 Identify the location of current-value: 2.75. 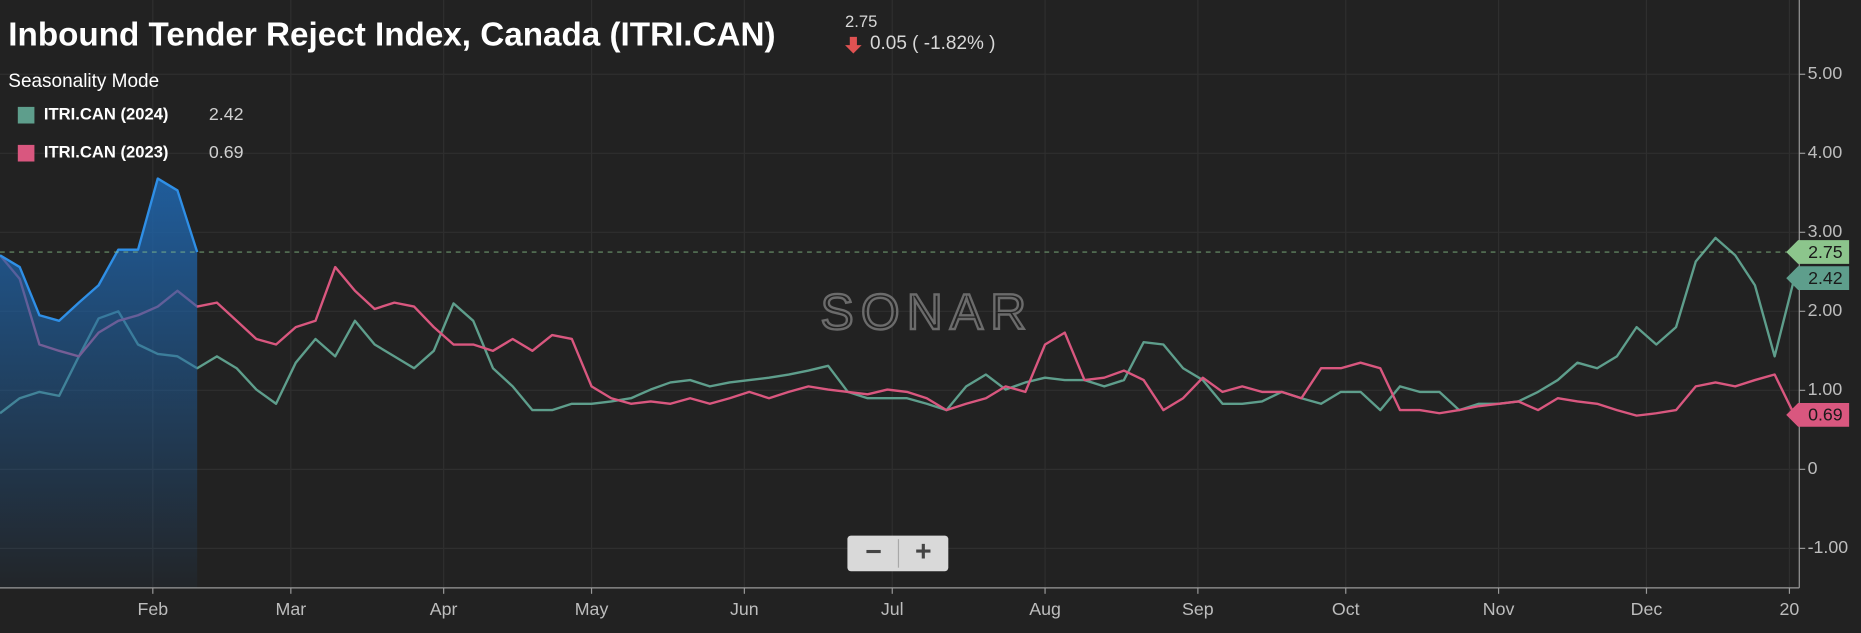
(861, 21).